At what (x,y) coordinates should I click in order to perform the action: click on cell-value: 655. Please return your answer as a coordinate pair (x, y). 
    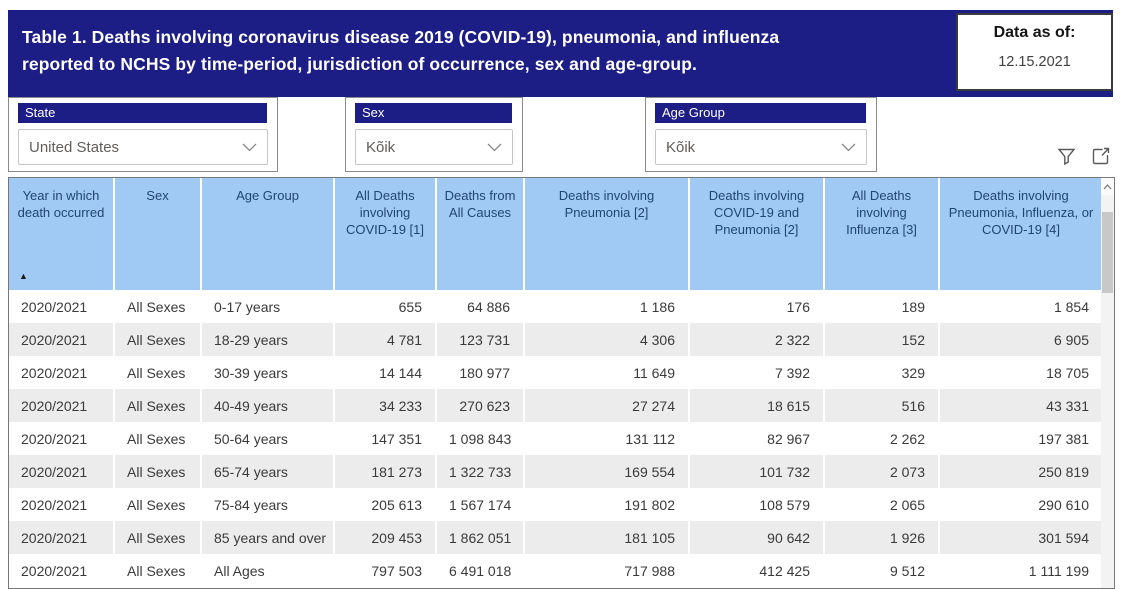
    Looking at the image, I should click on (385, 306).